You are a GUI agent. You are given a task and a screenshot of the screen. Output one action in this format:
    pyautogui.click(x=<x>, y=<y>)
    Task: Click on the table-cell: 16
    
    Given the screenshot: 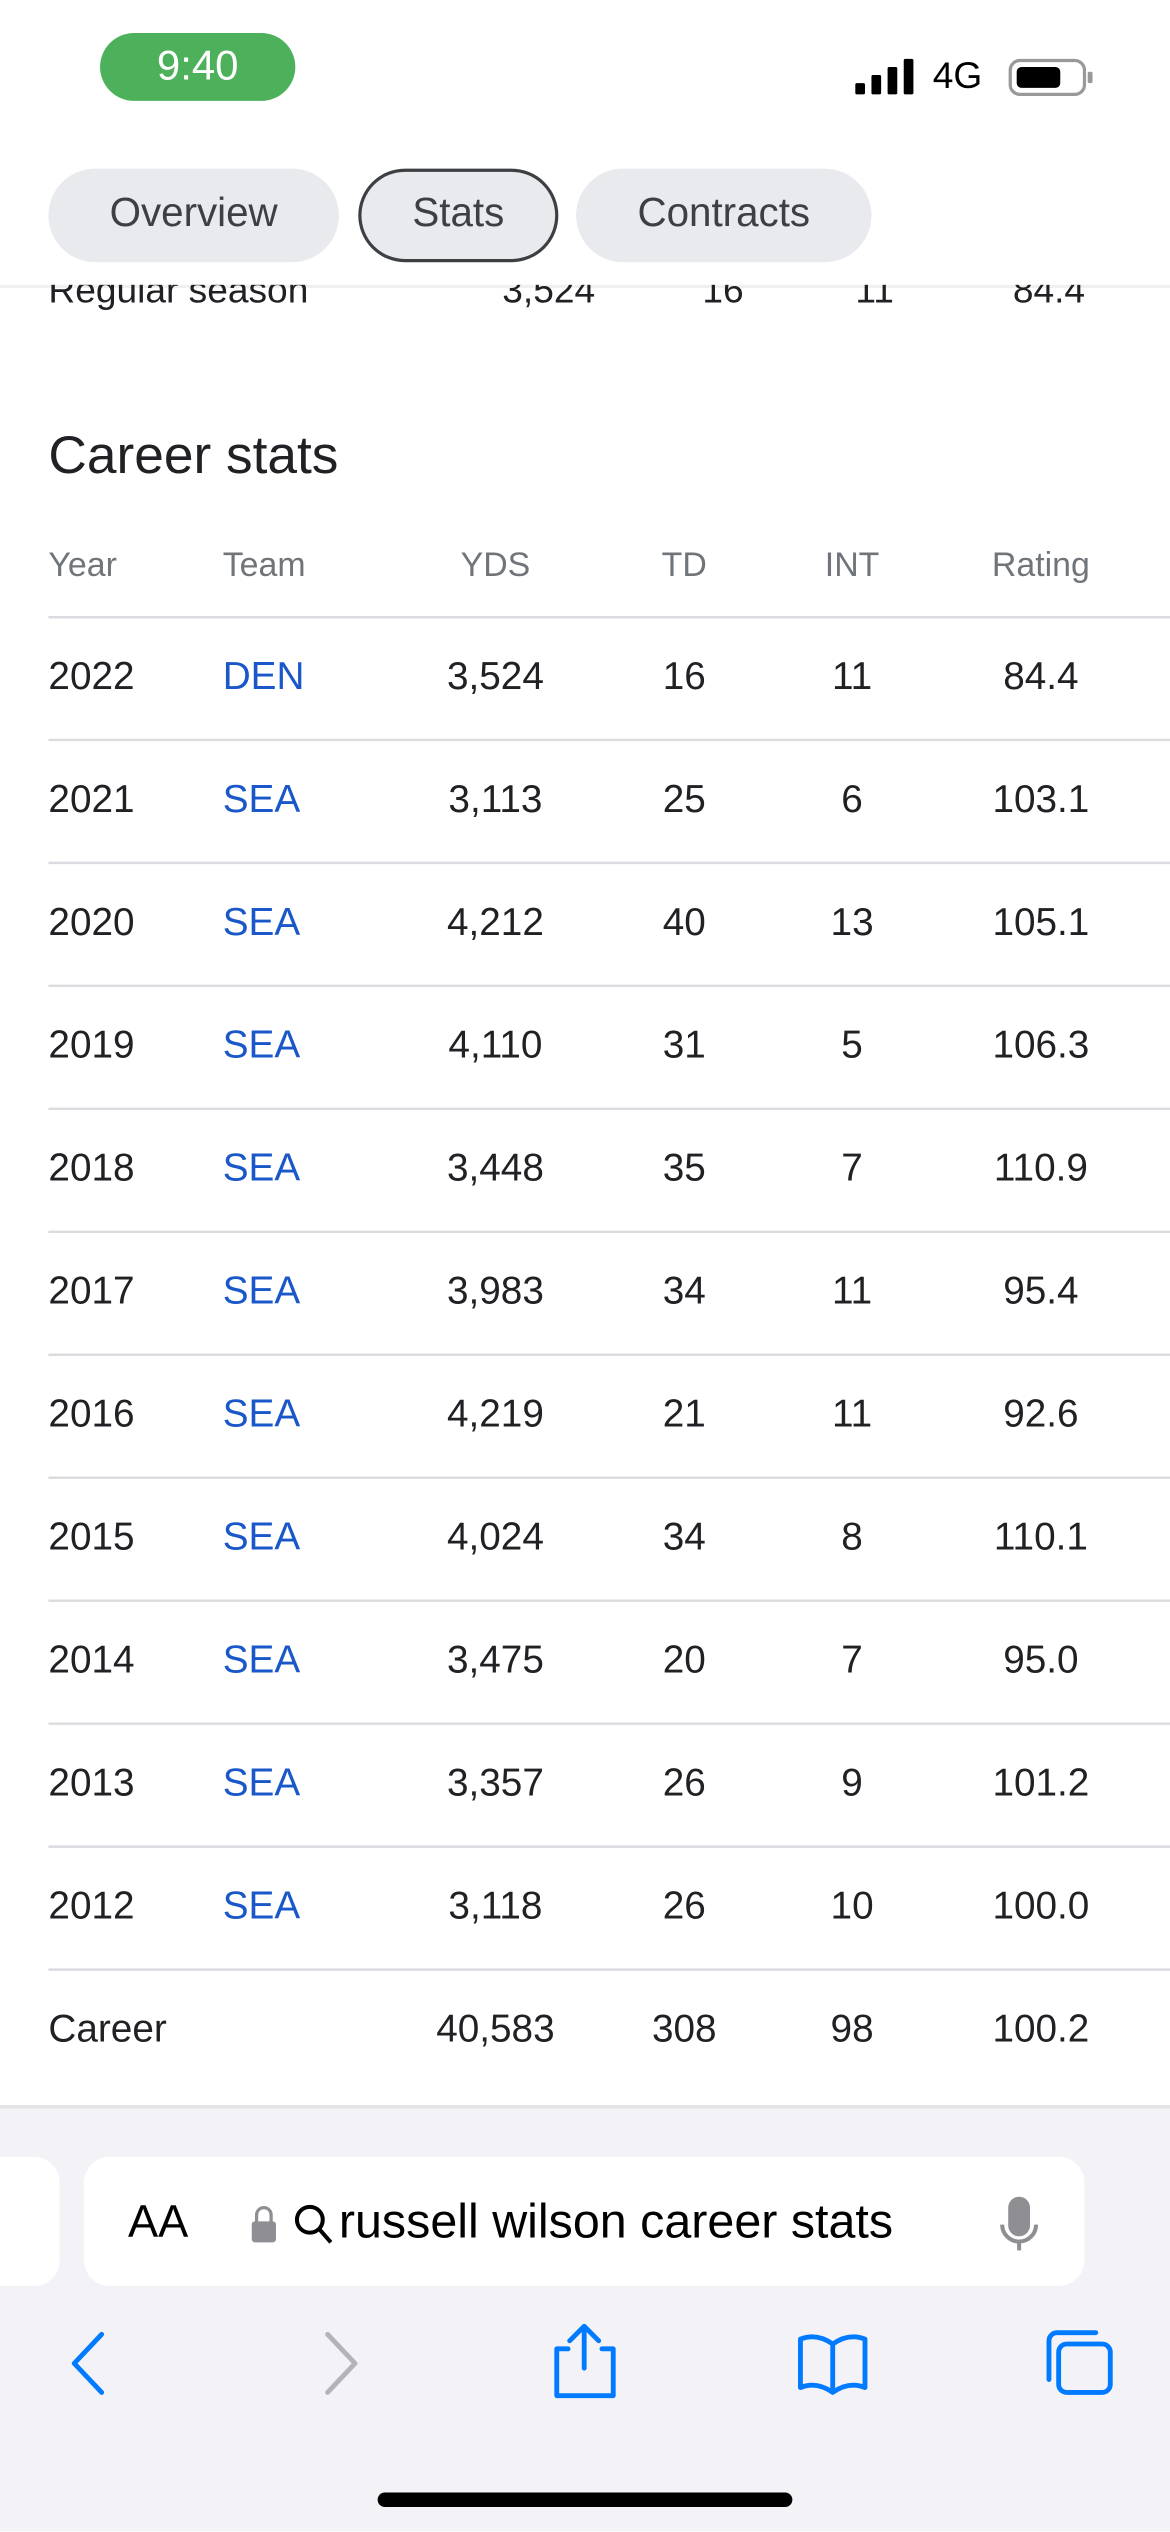 What is the action you would take?
    pyautogui.click(x=684, y=676)
    